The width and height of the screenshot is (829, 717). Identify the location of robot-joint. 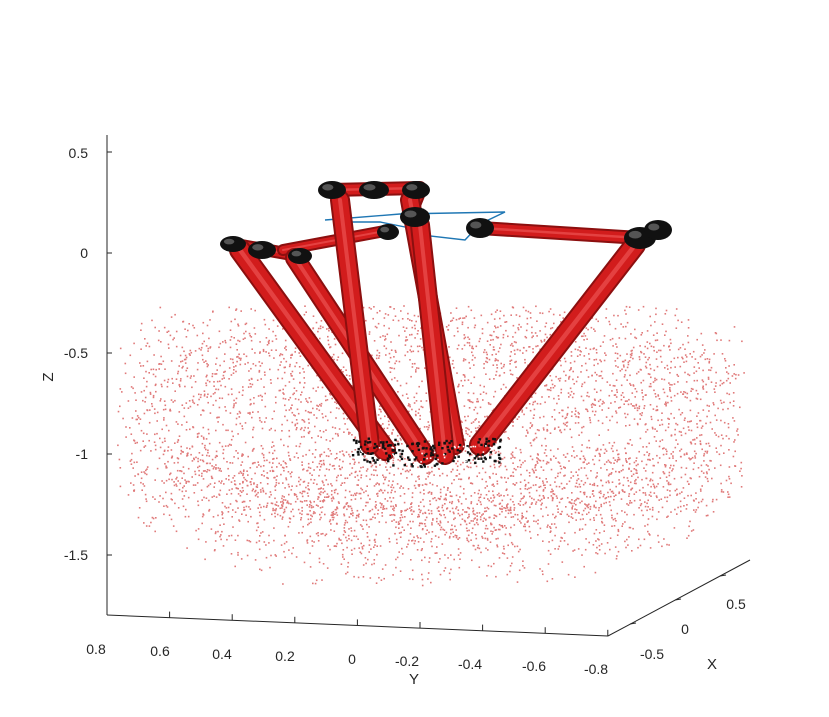
(262, 250).